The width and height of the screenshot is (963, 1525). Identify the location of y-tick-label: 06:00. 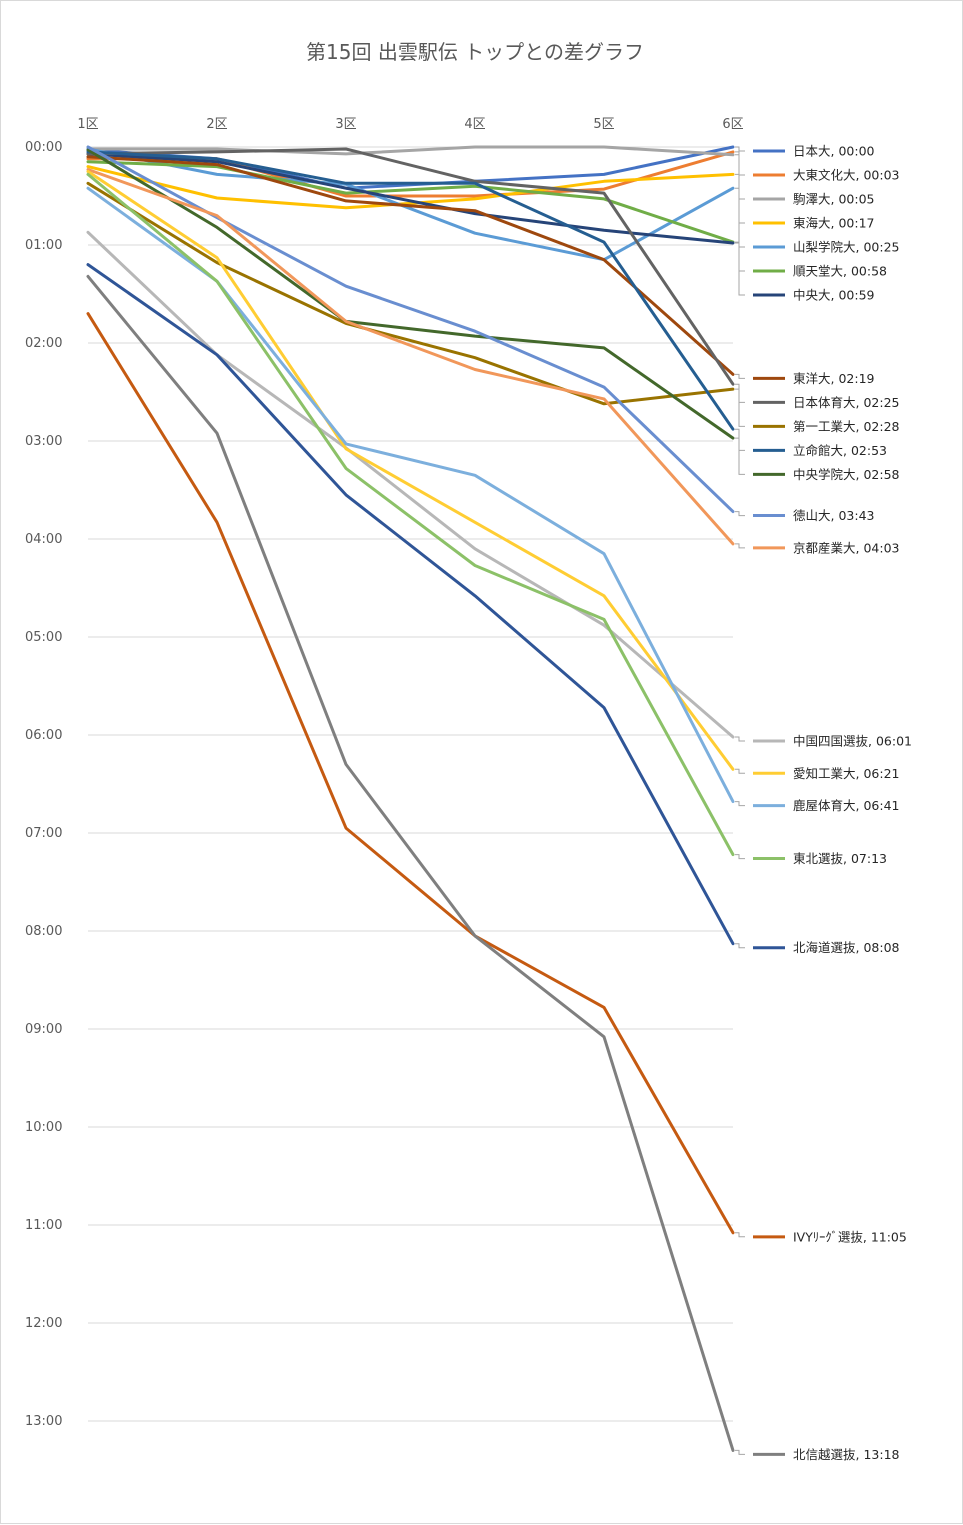
(43, 735).